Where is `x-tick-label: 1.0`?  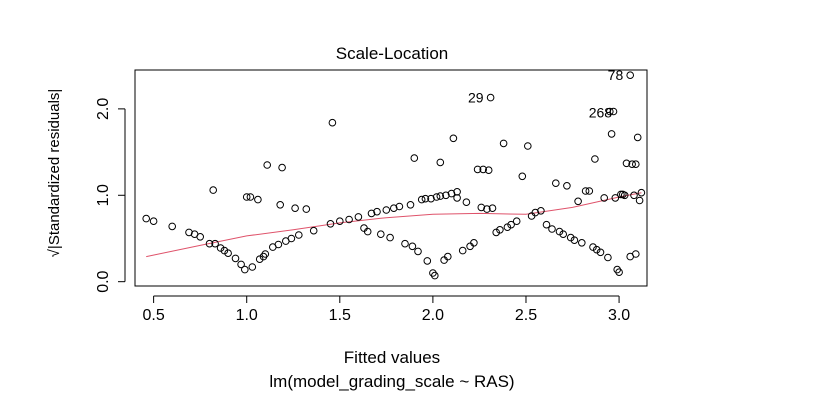 x-tick-label: 1.0 is located at coordinates (247, 315).